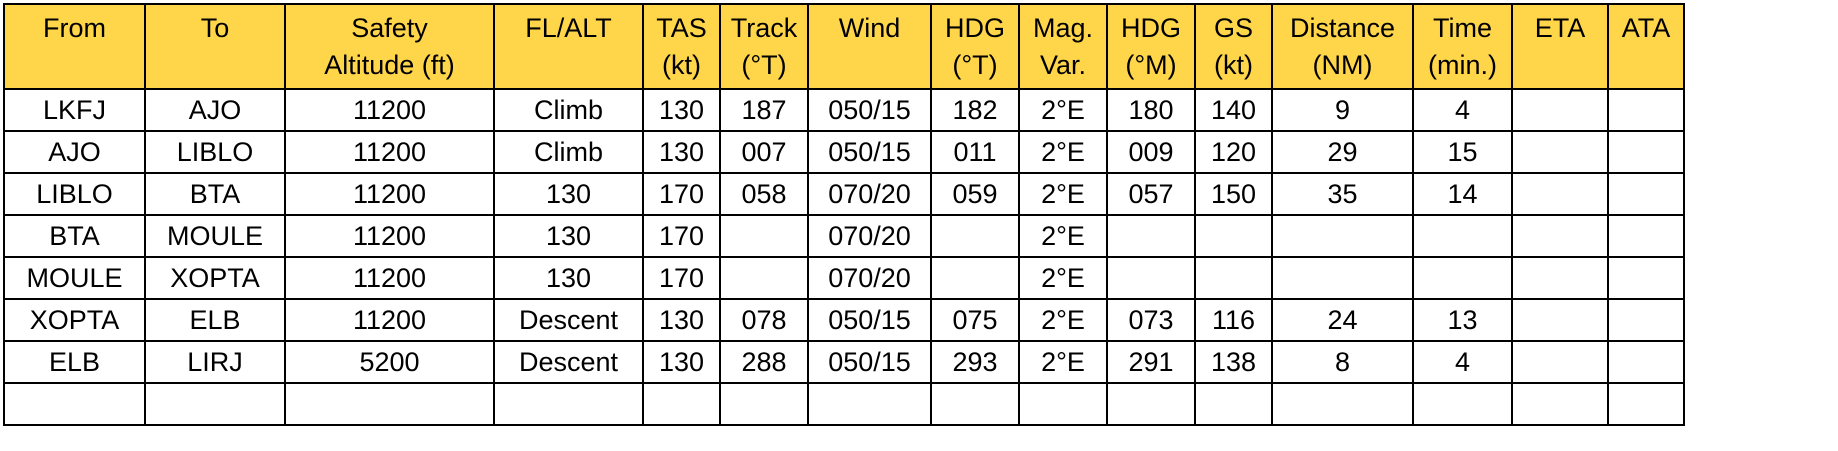 The width and height of the screenshot is (1838, 451). Describe the element at coordinates (1063, 28) in the screenshot. I see `column-header-line: Mag.` at that location.